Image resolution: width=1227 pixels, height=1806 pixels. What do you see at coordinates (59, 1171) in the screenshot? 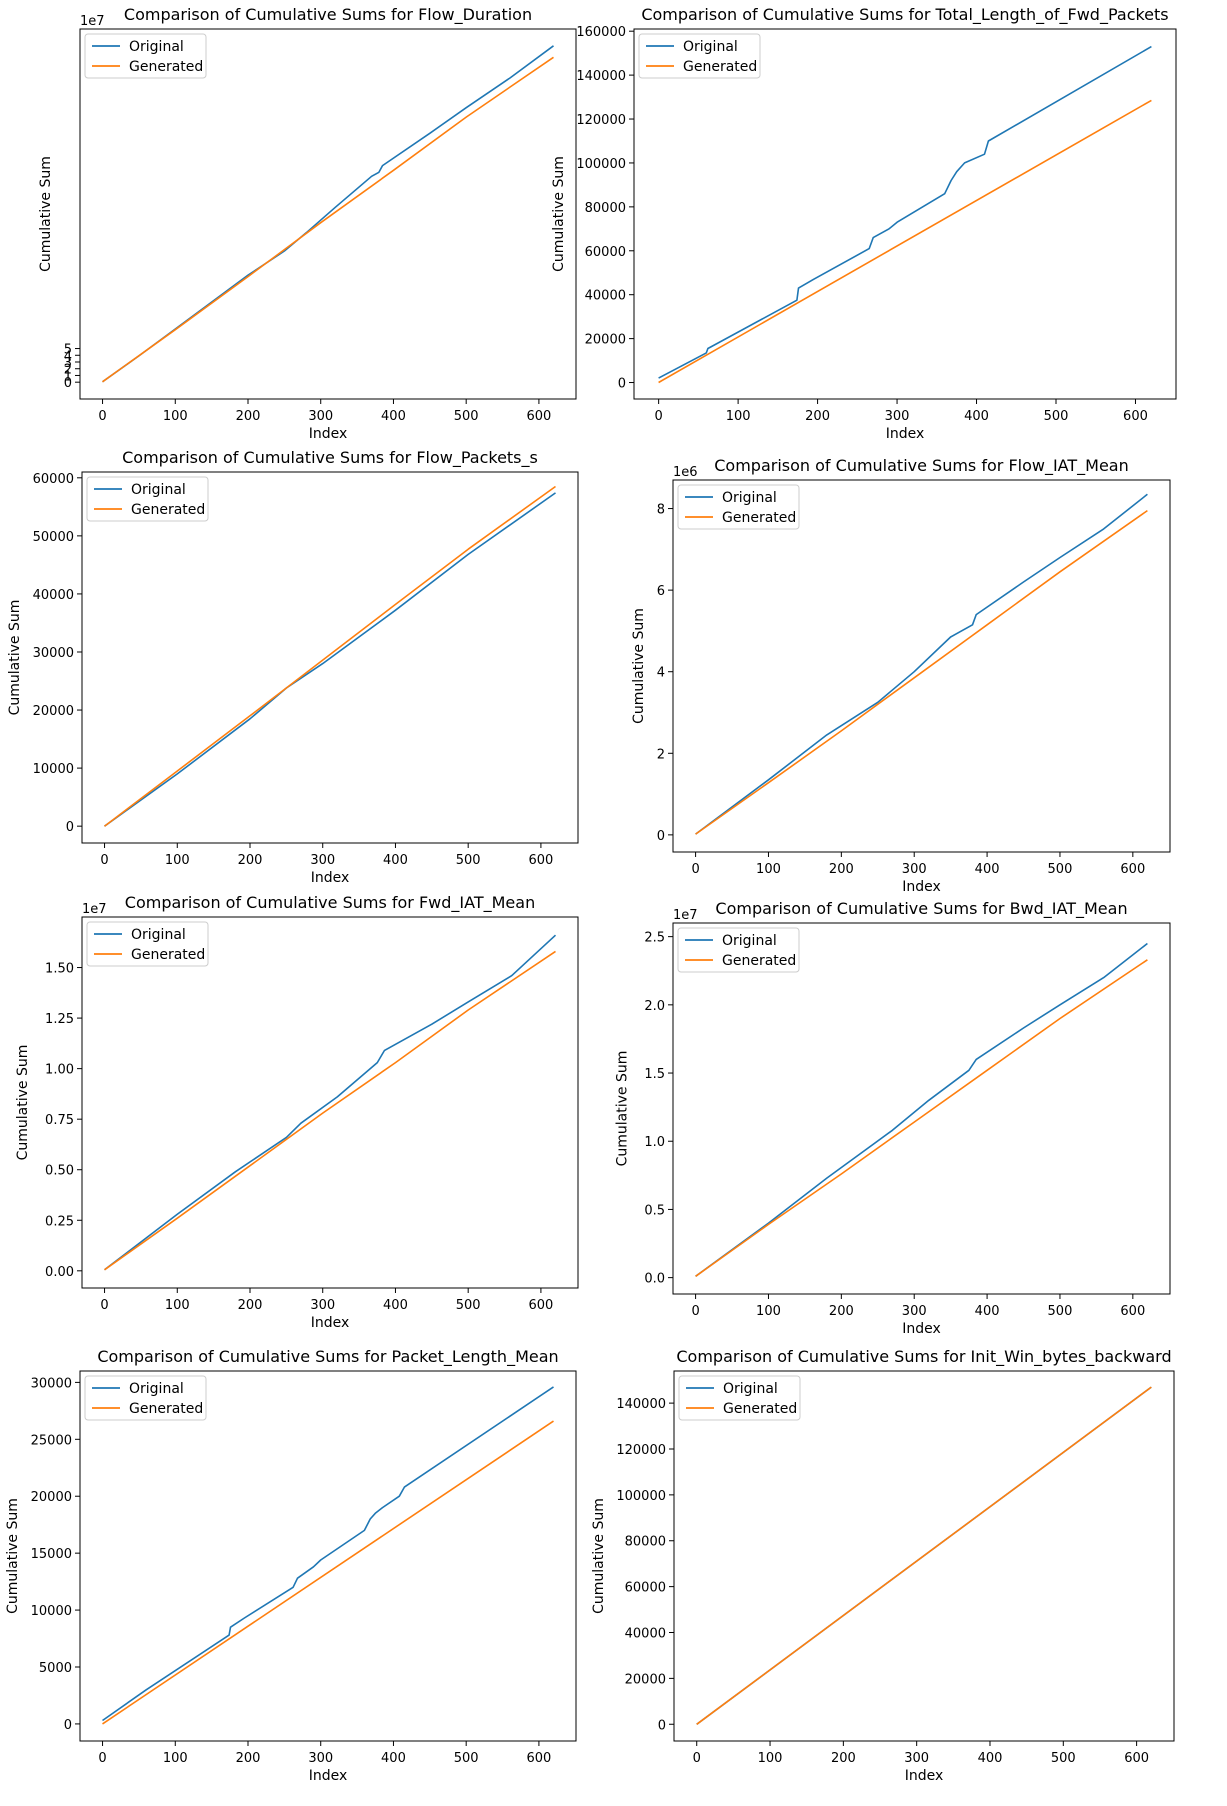
I see `y-tick-label: 0.50` at bounding box center [59, 1171].